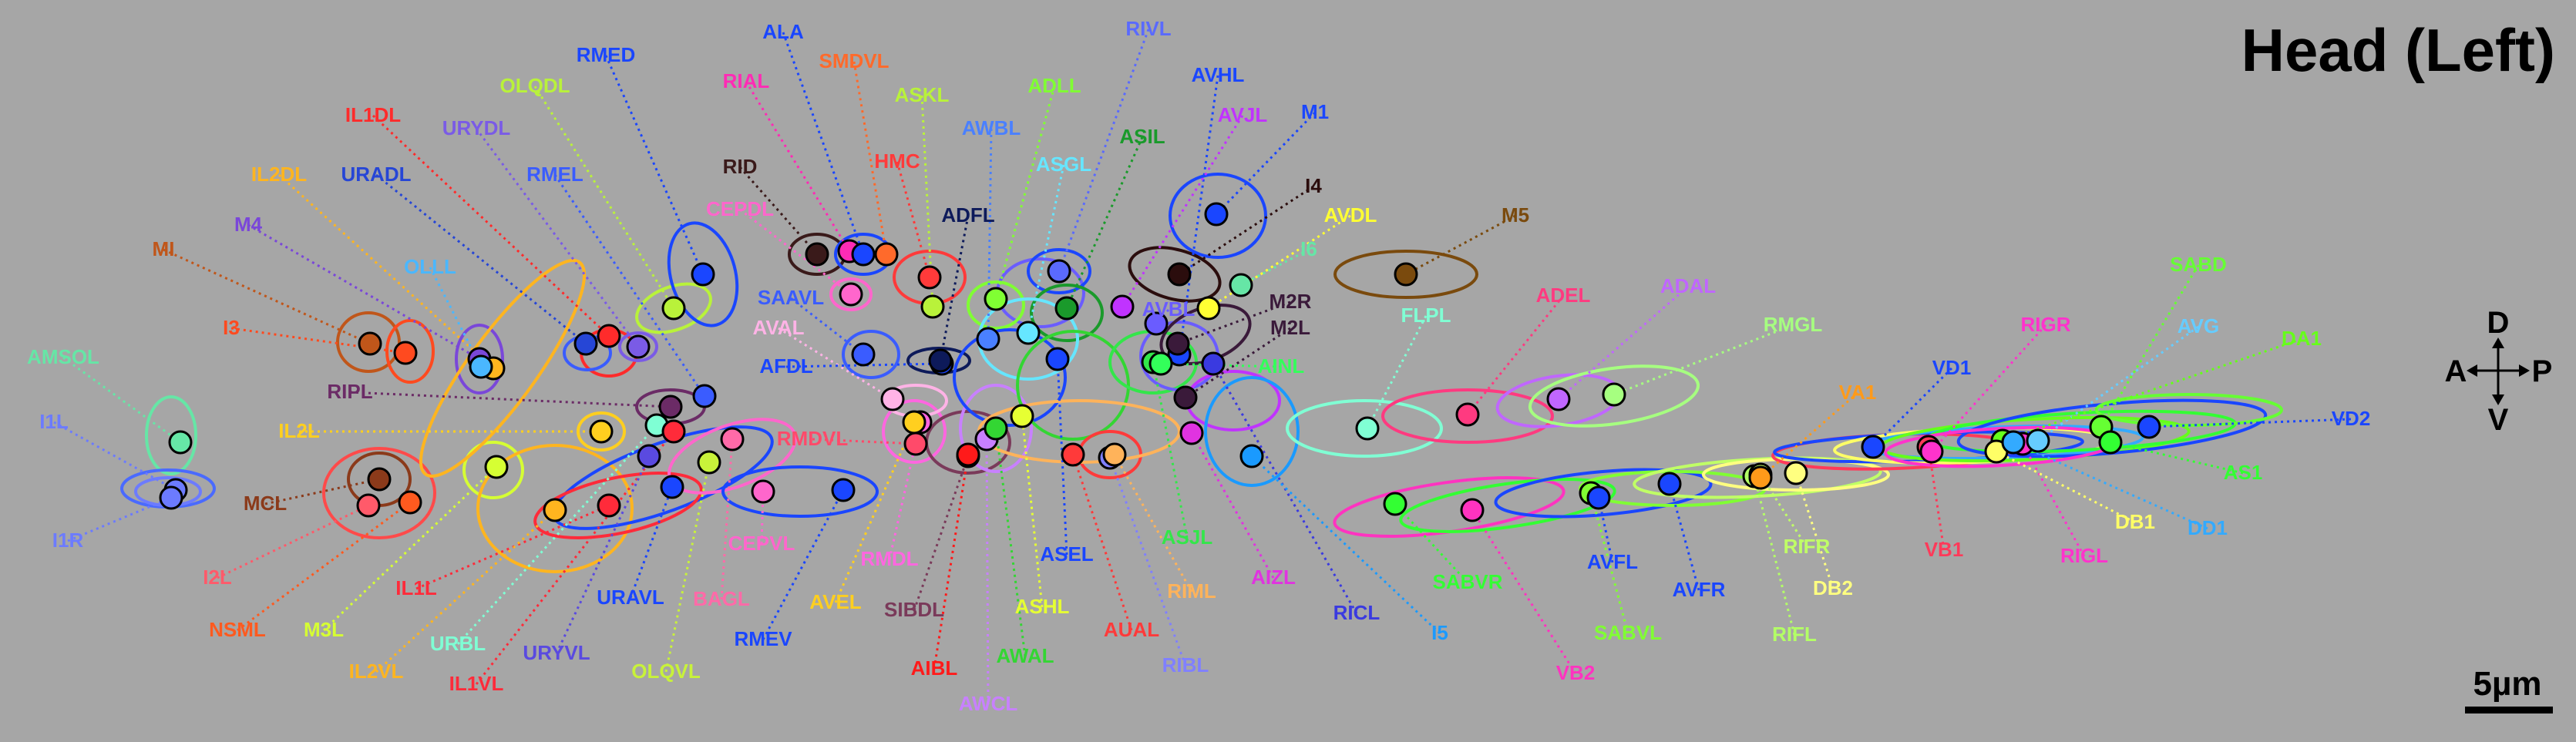 This screenshot has height=742, width=2576. What do you see at coordinates (1179, 274) in the screenshot?
I see `neuron-marker-i4` at bounding box center [1179, 274].